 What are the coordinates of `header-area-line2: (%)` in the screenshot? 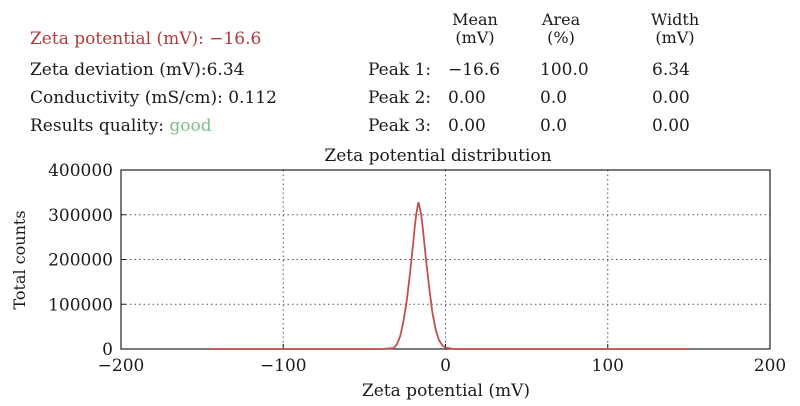 It's located at (561, 37).